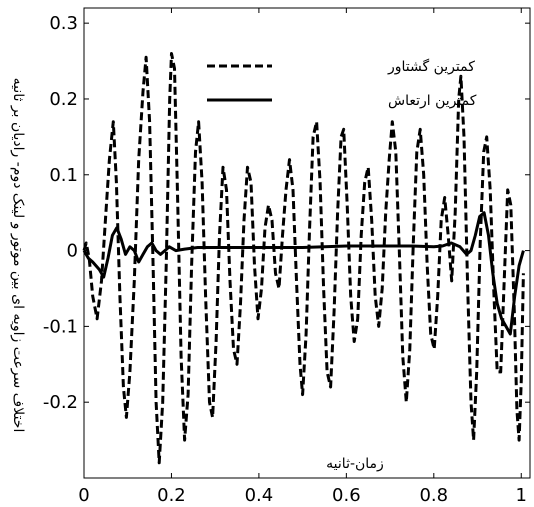 The image size is (534, 507). I want to click on legend: کمترین گشتاور کمترین ارتعاش, so click(342, 83).